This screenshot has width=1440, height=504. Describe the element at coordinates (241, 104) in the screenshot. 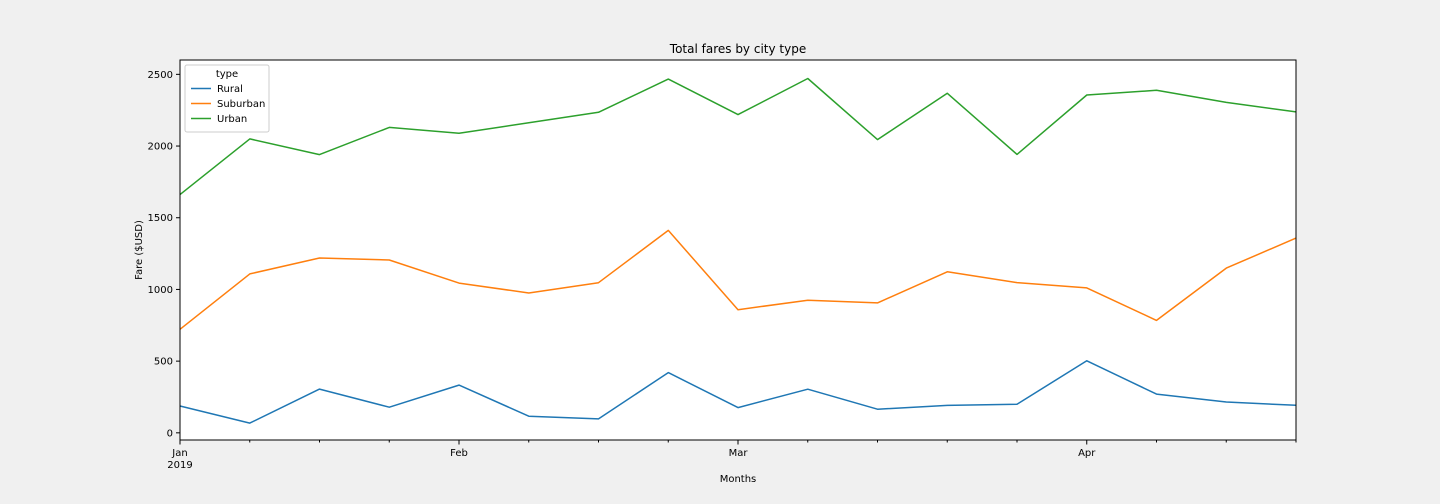

I see `legend-label-suburban: Suburban` at that location.